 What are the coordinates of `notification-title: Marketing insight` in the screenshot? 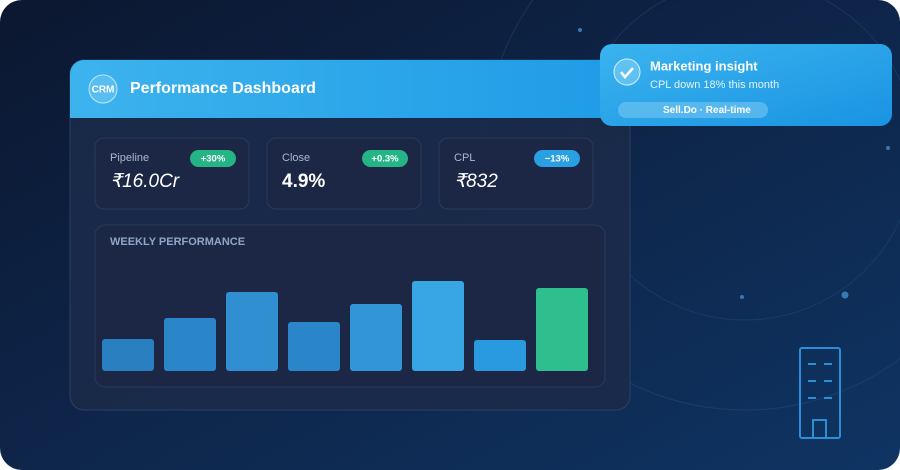 It's located at (704, 65).